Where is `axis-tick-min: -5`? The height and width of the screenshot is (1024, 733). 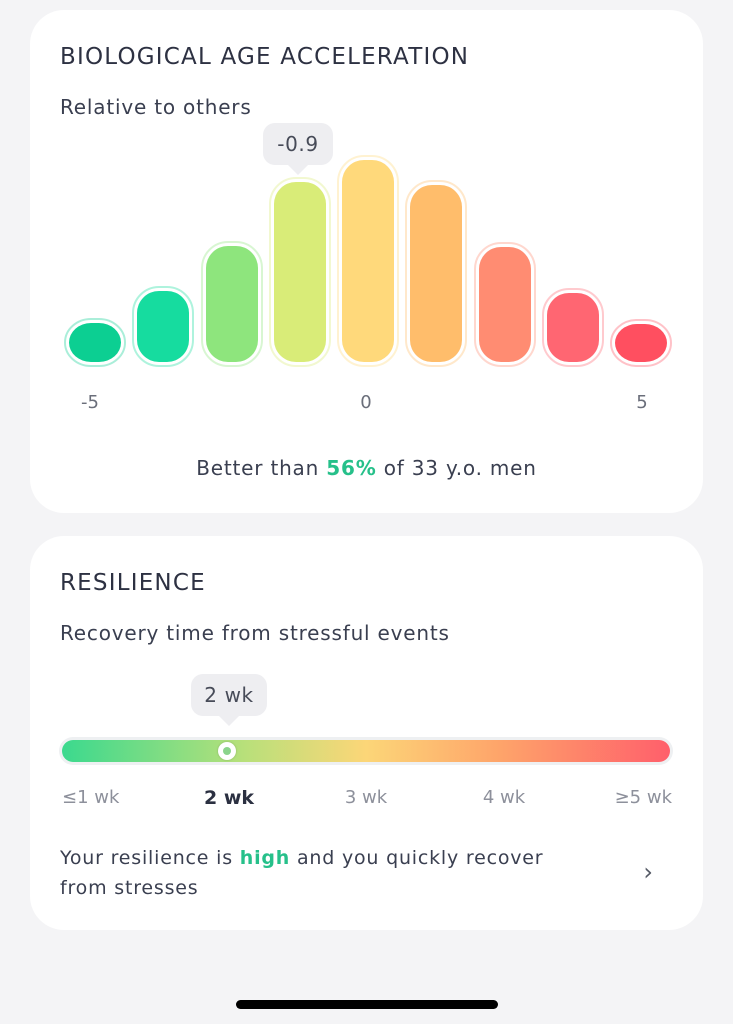
axis-tick-min: -5 is located at coordinates (90, 402).